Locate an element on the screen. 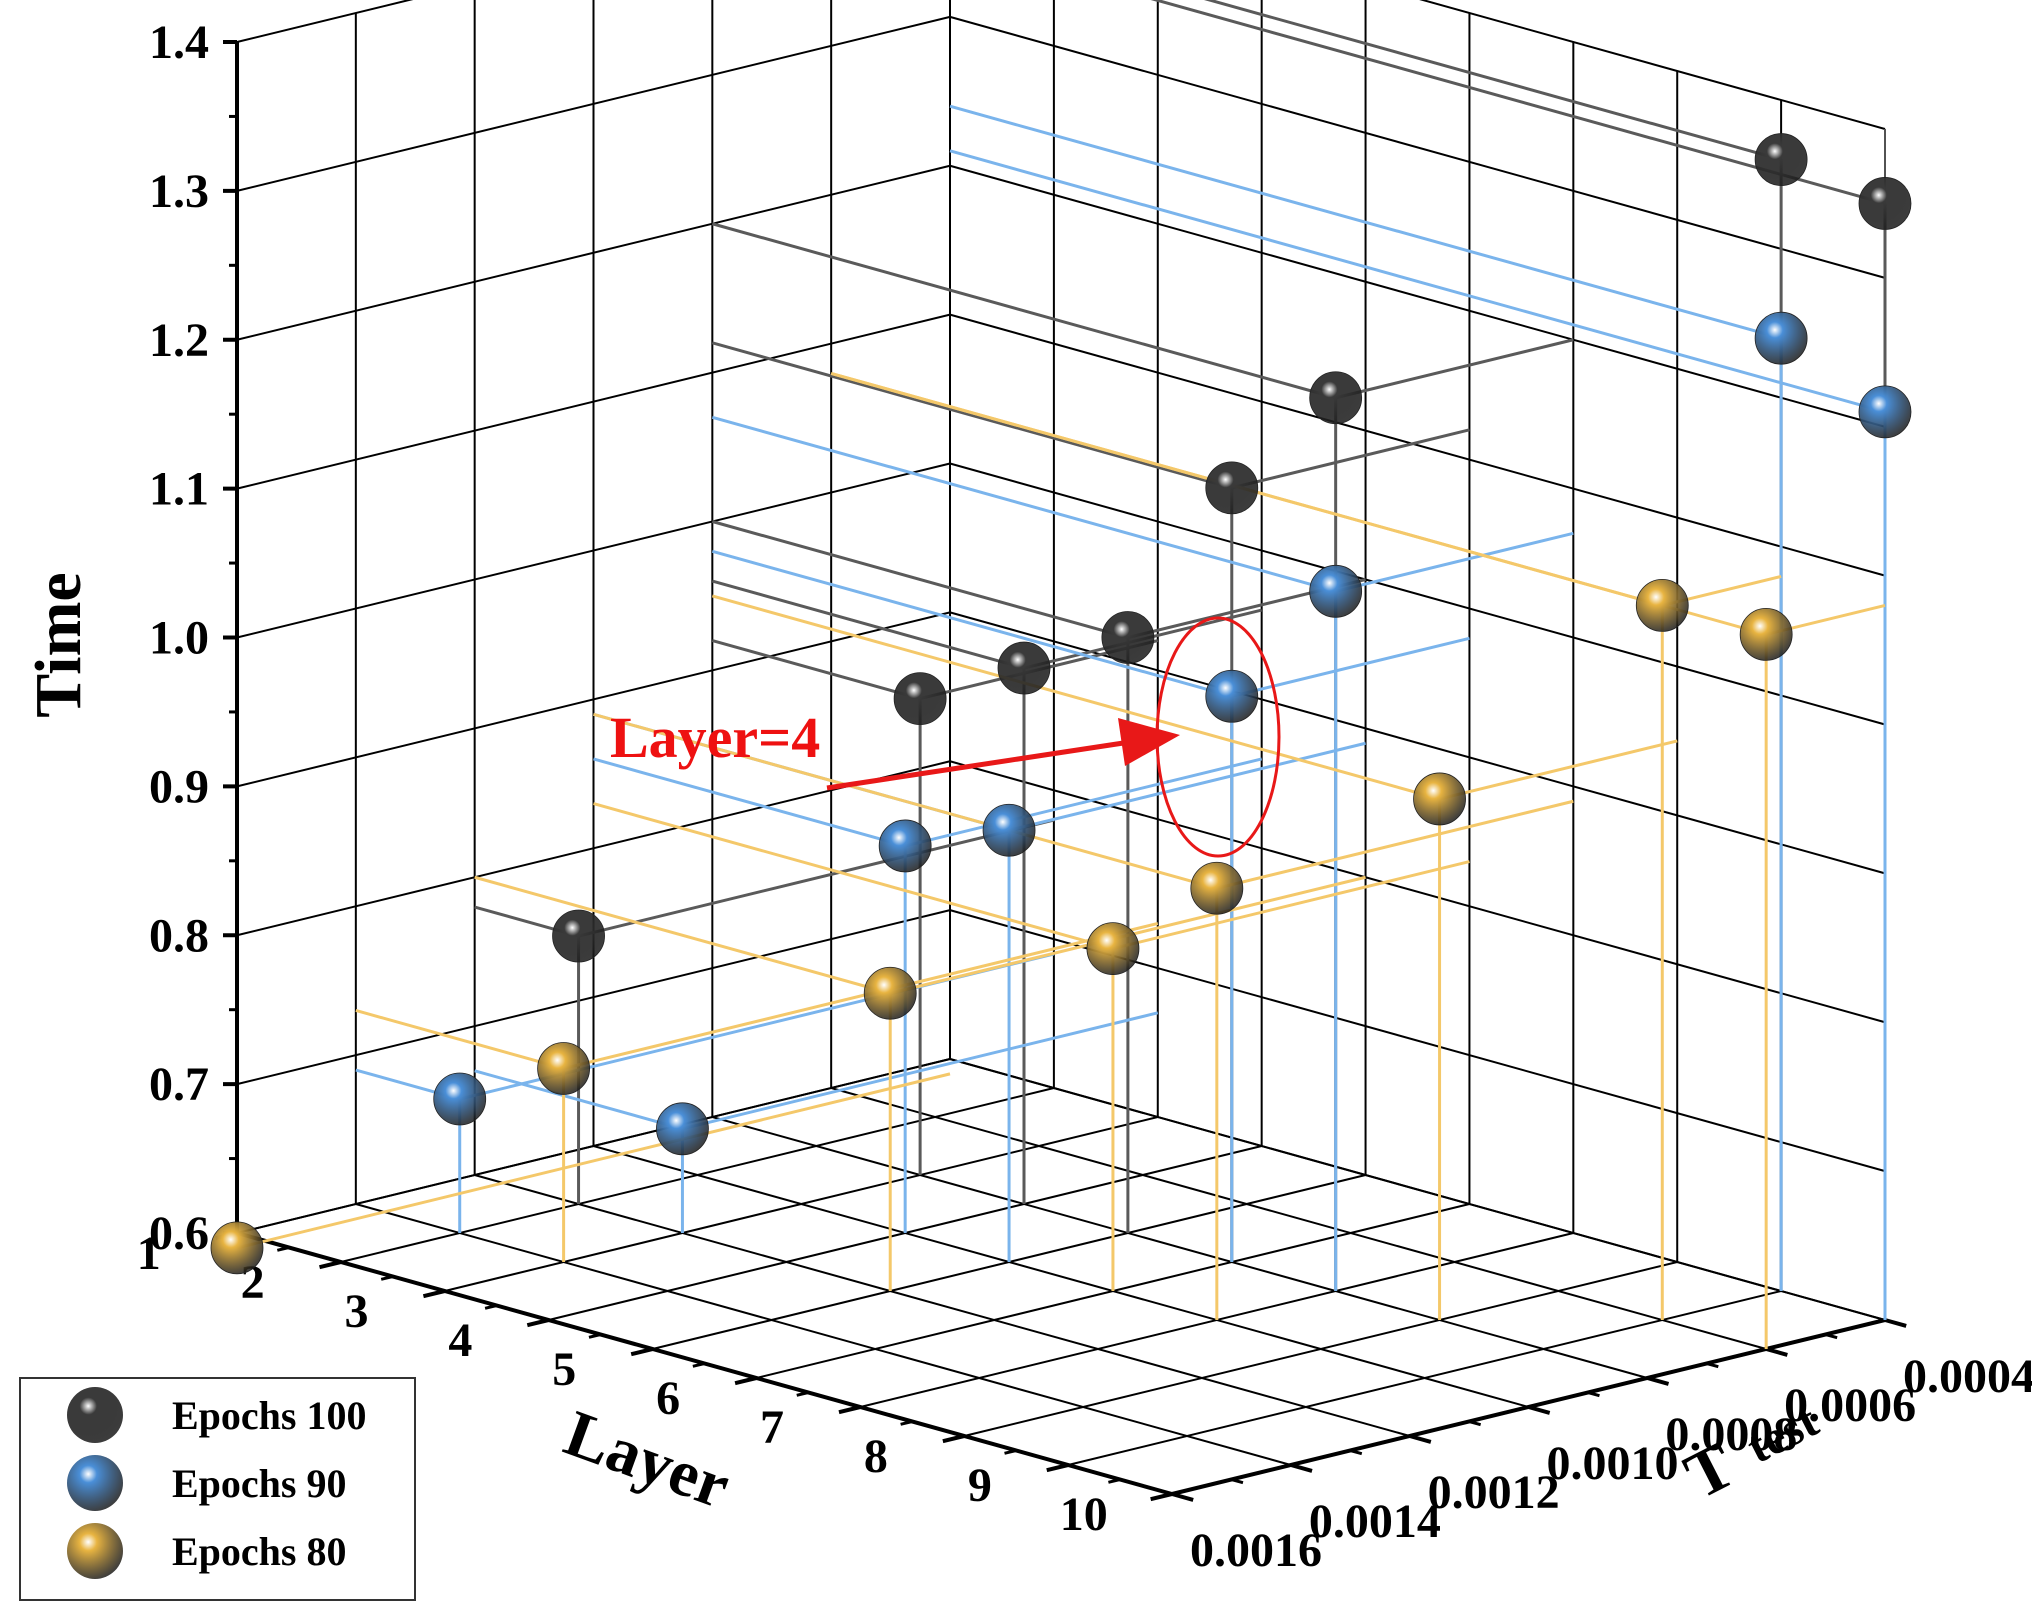  z-tick-label: 0.9 is located at coordinates (179, 786).